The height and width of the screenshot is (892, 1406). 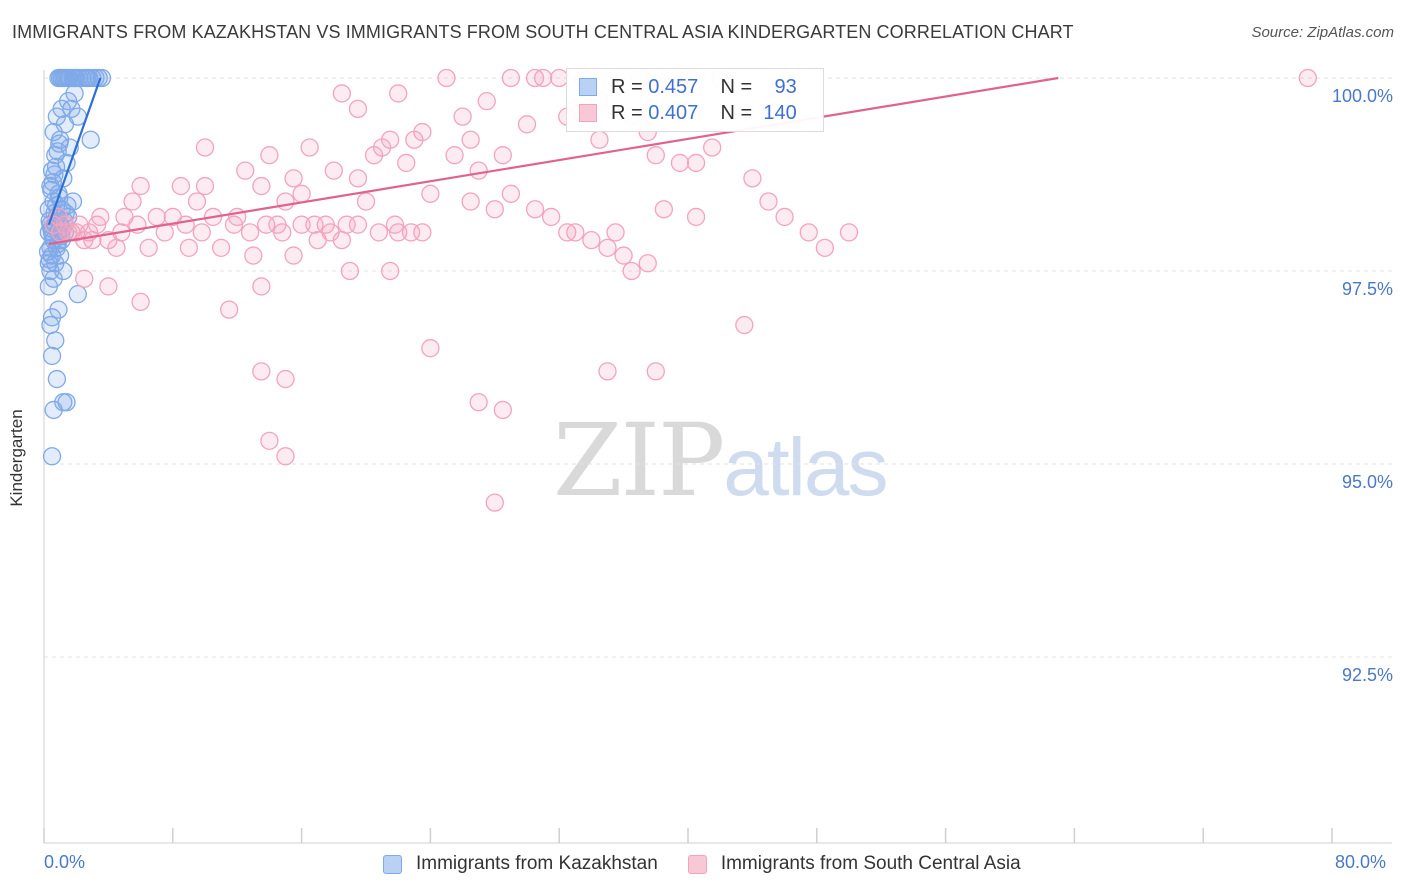 What do you see at coordinates (537, 863) in the screenshot?
I see `legend-label-kazakhstan: Immigrants from Kazakhstan` at bounding box center [537, 863].